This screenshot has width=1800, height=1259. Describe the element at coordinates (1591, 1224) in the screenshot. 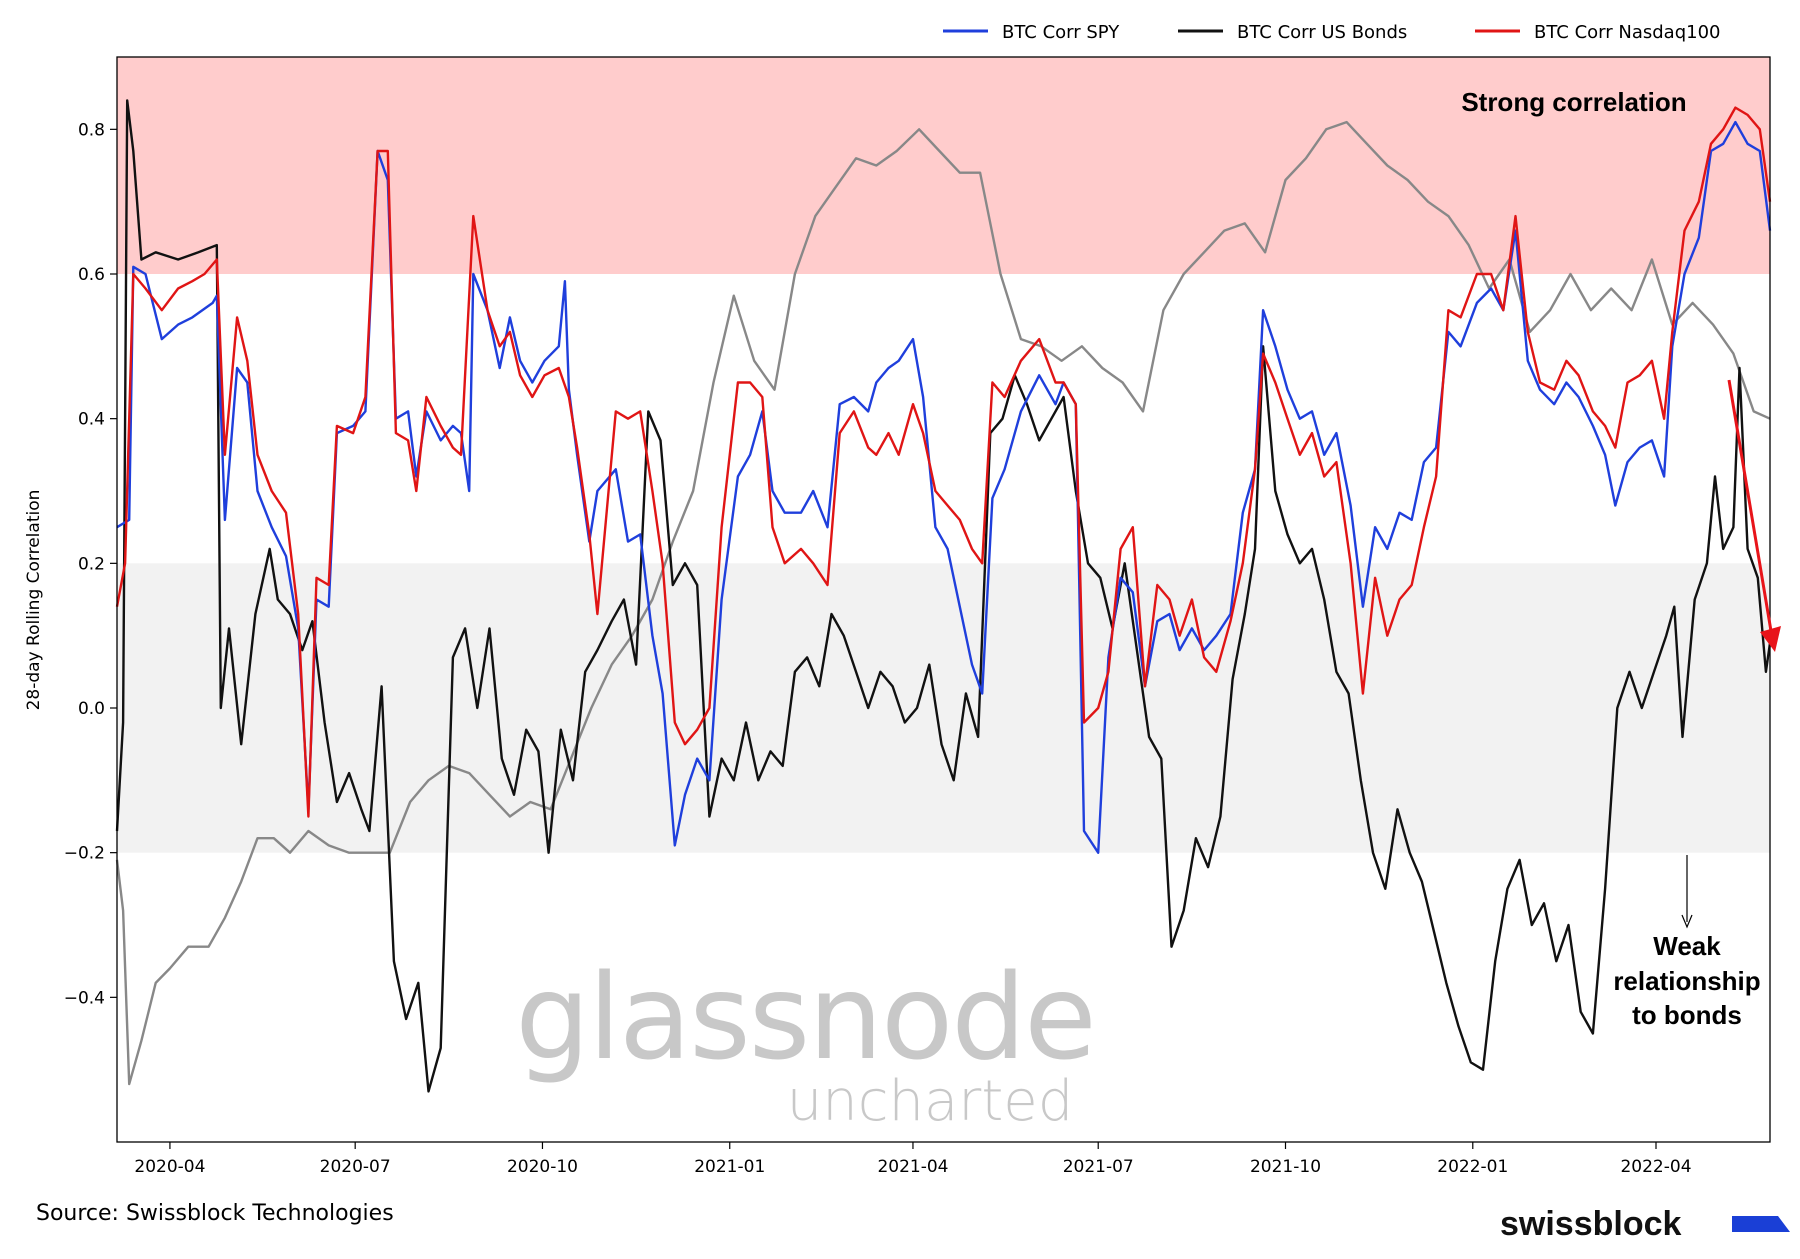

I see `brand-logo-text: swissblock` at that location.